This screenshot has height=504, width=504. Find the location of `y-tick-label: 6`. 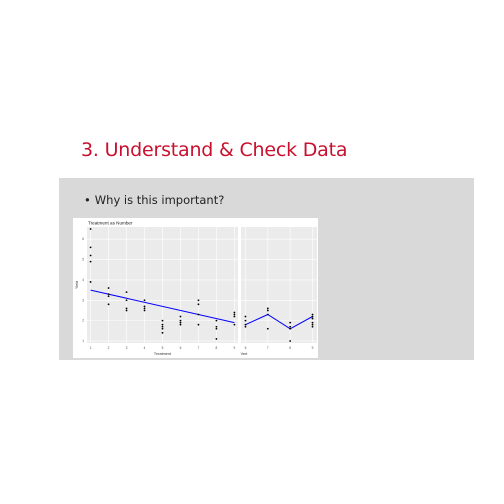

y-tick-label: 6 is located at coordinates (83, 239).